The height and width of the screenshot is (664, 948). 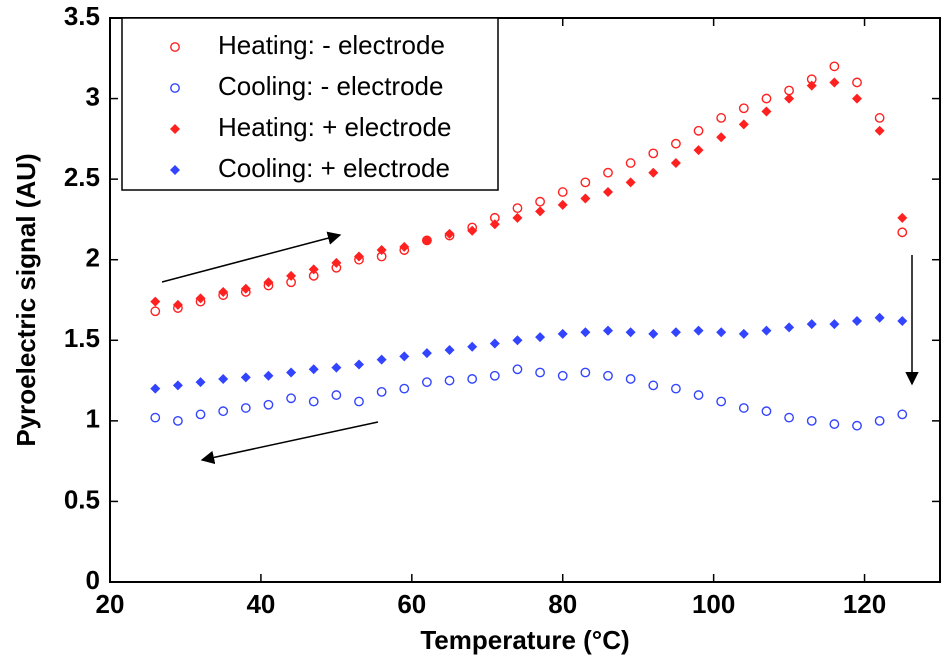 I want to click on legend-label: Cooling: - electrode, so click(x=330, y=86).